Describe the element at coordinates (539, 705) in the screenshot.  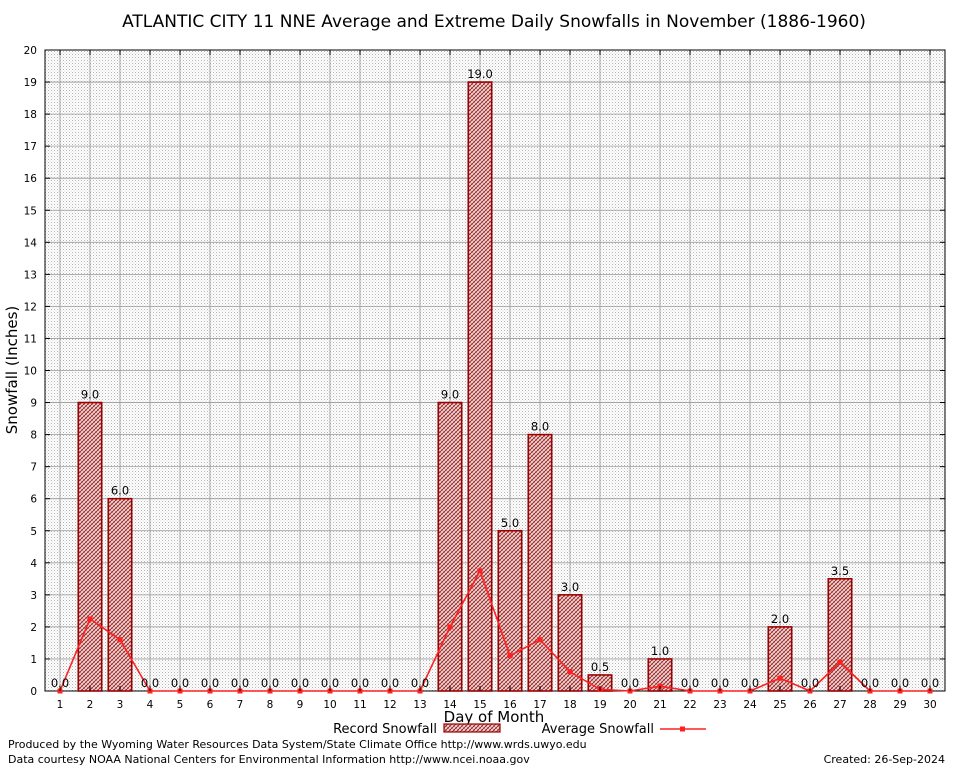
I see `x-tick-label-17: 17` at that location.